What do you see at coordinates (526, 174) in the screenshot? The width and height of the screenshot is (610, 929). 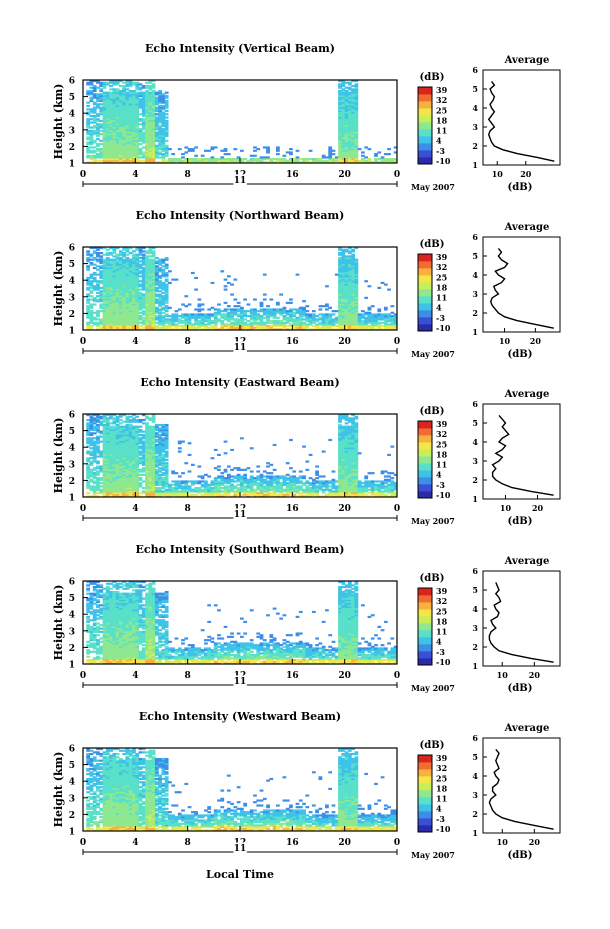 I see `avg-x-tick-label: 20` at bounding box center [526, 174].